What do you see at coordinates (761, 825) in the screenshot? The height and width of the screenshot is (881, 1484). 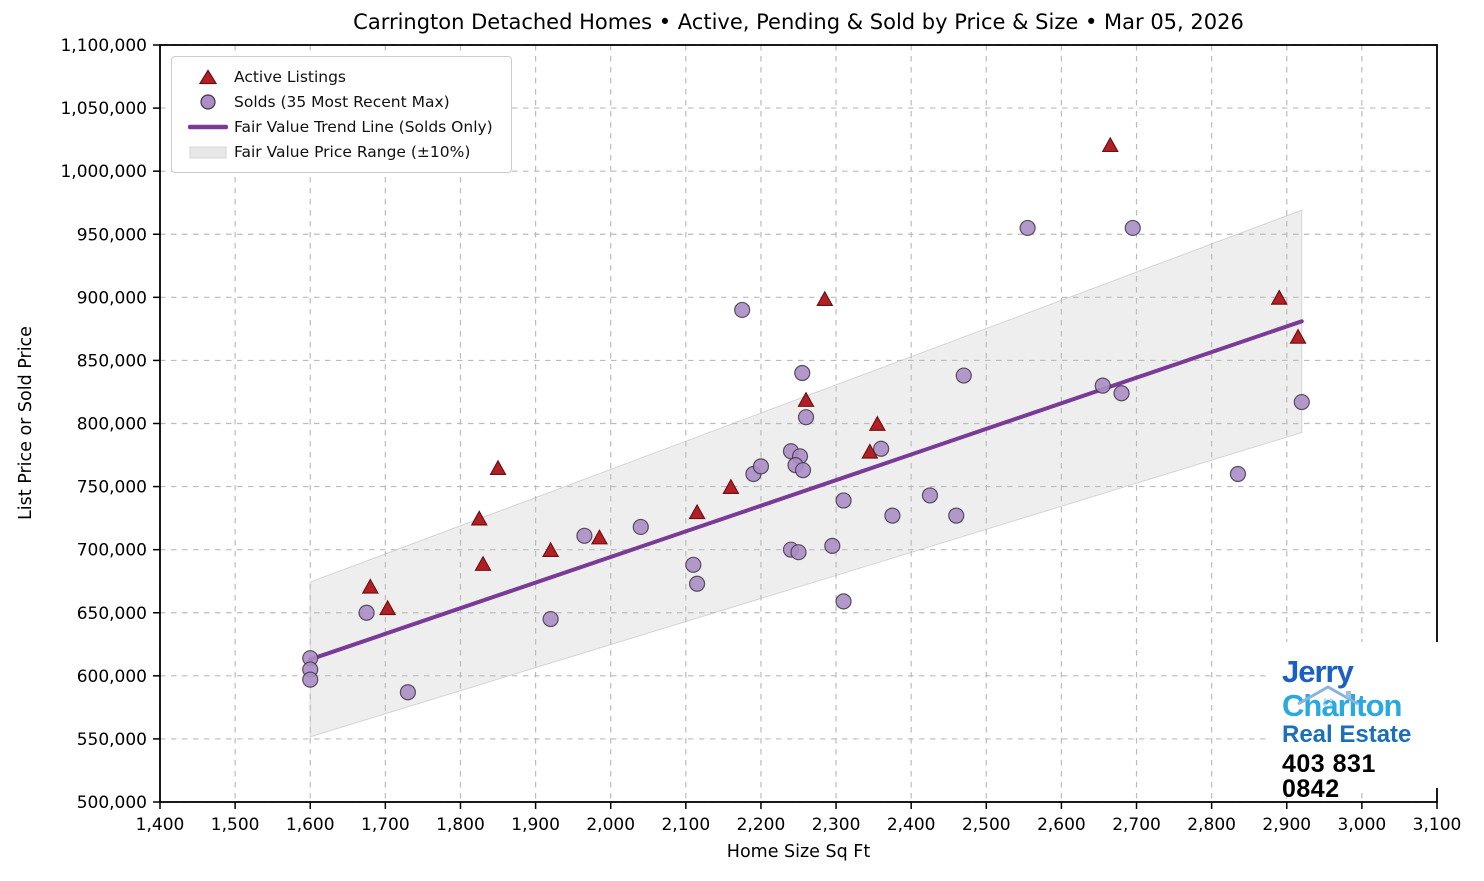 I see `x-tick-label: 2,200` at bounding box center [761, 825].